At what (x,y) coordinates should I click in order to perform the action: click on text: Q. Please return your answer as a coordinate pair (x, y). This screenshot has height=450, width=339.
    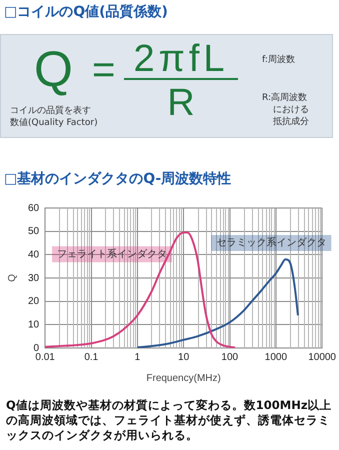
    Looking at the image, I should click on (53, 69).